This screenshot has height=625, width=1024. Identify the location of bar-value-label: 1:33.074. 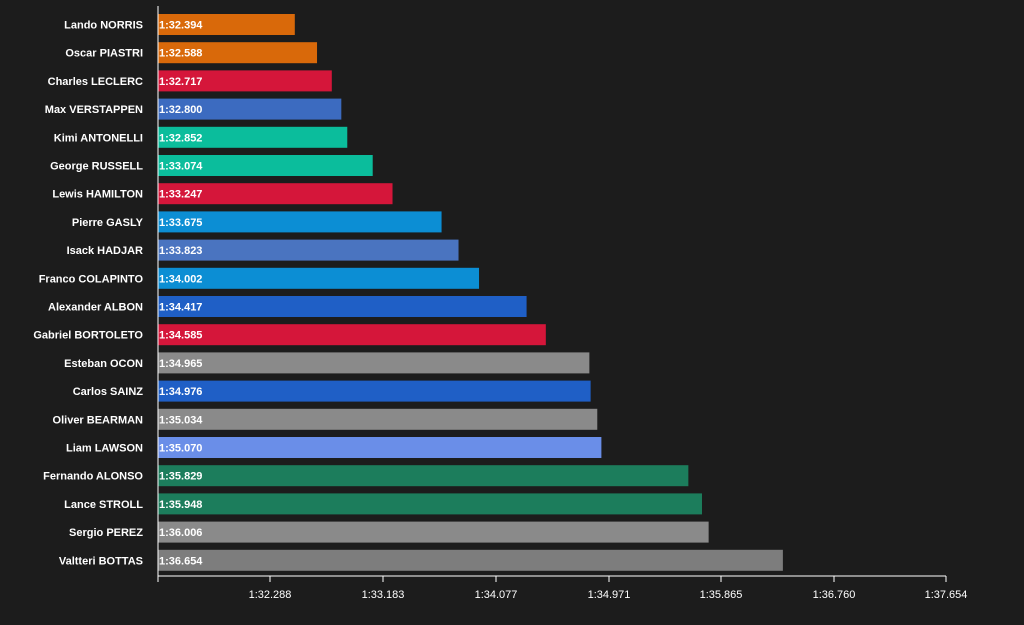
(181, 167).